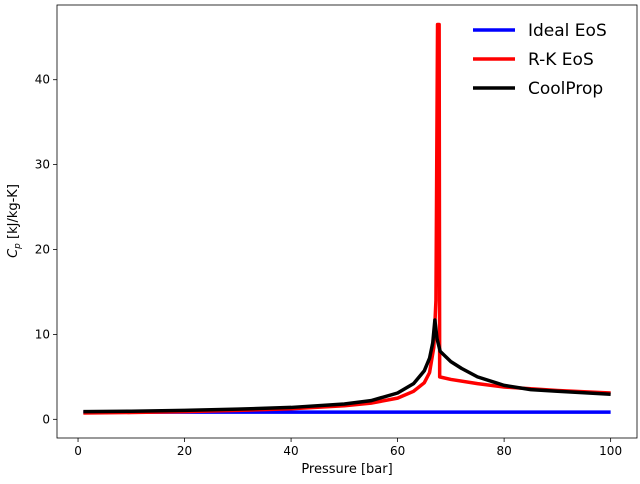 This screenshot has width=640, height=484. Describe the element at coordinates (346, 469) in the screenshot. I see `x-axis-label: Pressure [bar]` at that location.